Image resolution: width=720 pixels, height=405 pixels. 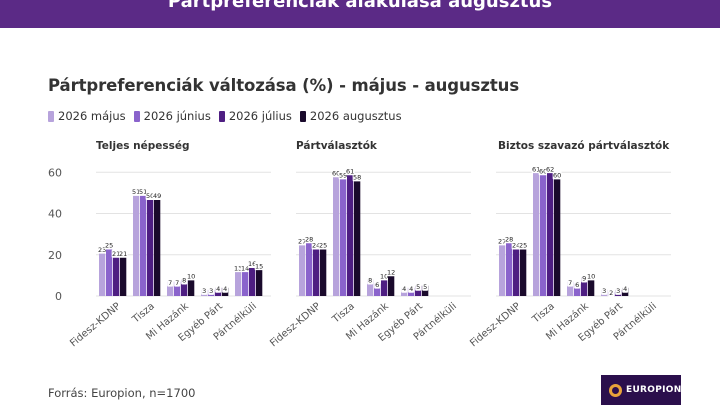 I want to click on y-tick-label: 40, so click(x=55, y=214).